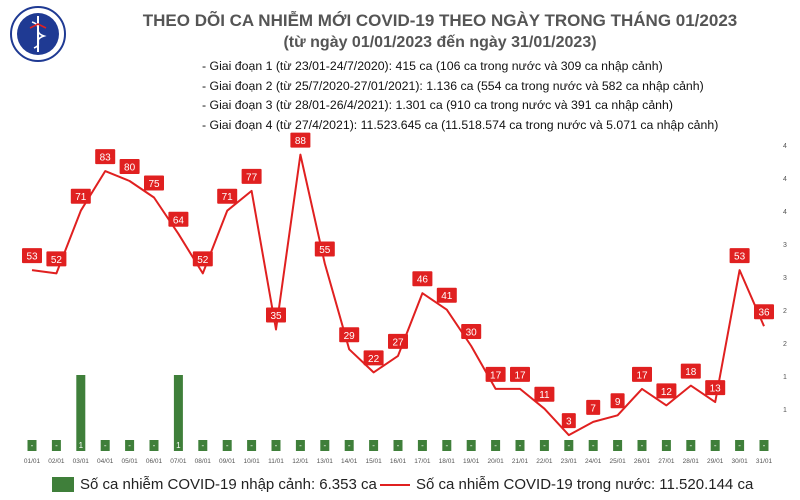 This screenshot has height=500, width=800. I want to click on data-label: 27, so click(398, 342).